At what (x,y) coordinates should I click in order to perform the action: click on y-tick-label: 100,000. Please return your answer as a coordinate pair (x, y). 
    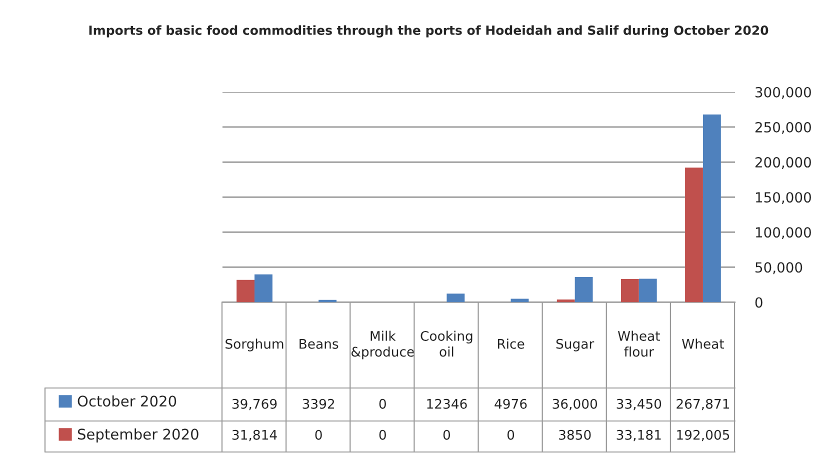
    Looking at the image, I should click on (783, 233).